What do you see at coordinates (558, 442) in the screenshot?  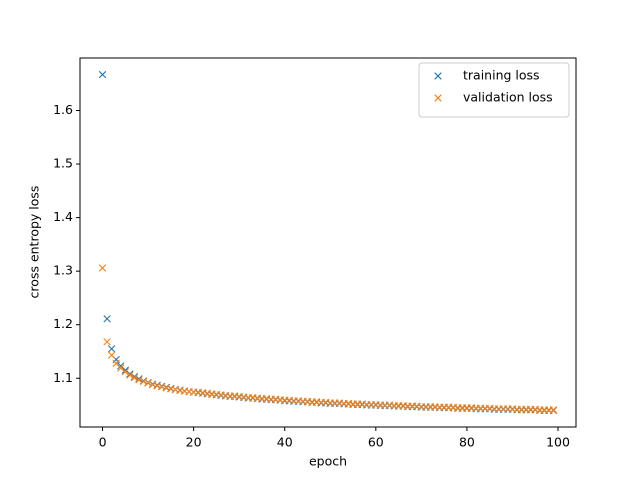 I see `x-tick-label: 100` at bounding box center [558, 442].